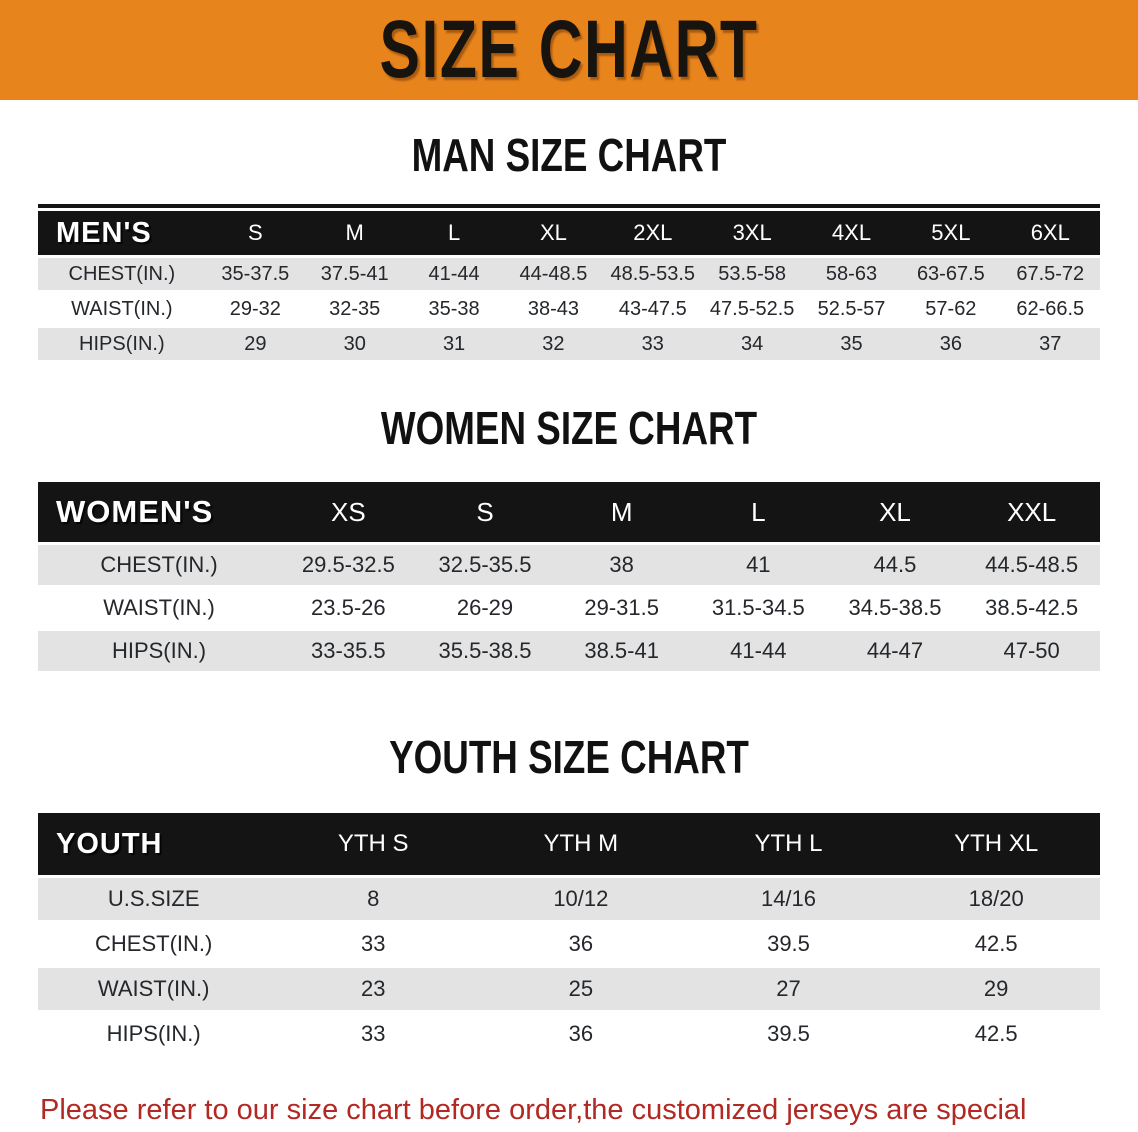 The width and height of the screenshot is (1138, 1132). I want to click on size-cell: 23.5-26, so click(348, 607).